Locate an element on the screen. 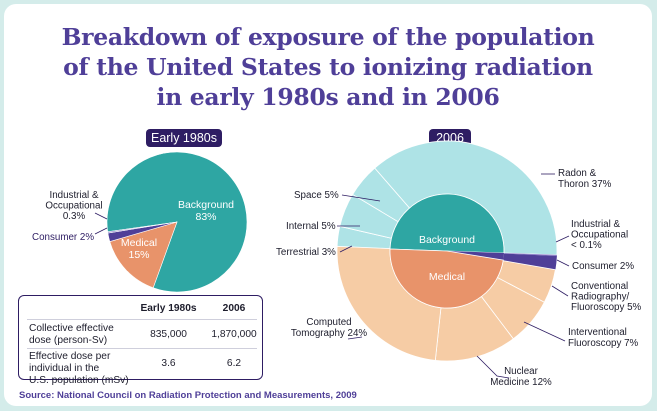  label-industrial-2006-line: Industrial & is located at coordinates (595, 224).